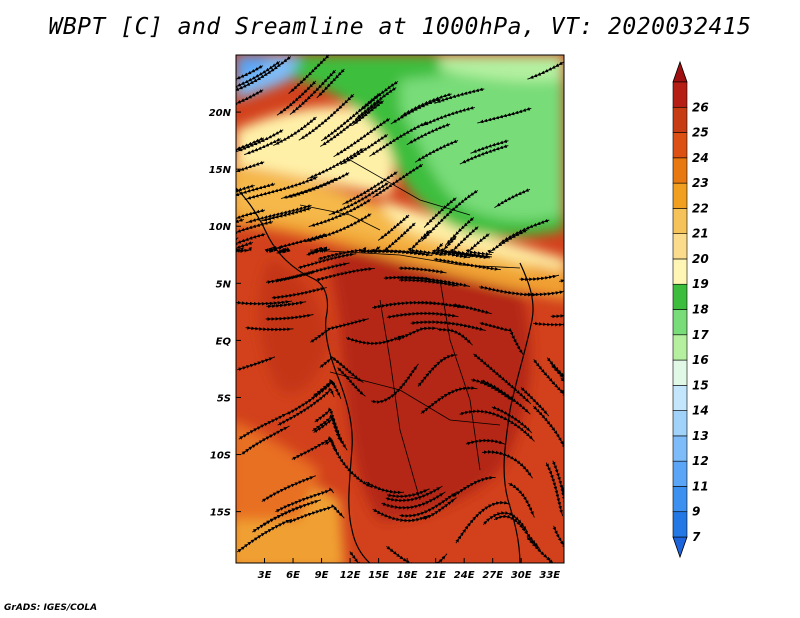  What do you see at coordinates (700, 461) in the screenshot?
I see `colorbar-label: 12` at bounding box center [700, 461].